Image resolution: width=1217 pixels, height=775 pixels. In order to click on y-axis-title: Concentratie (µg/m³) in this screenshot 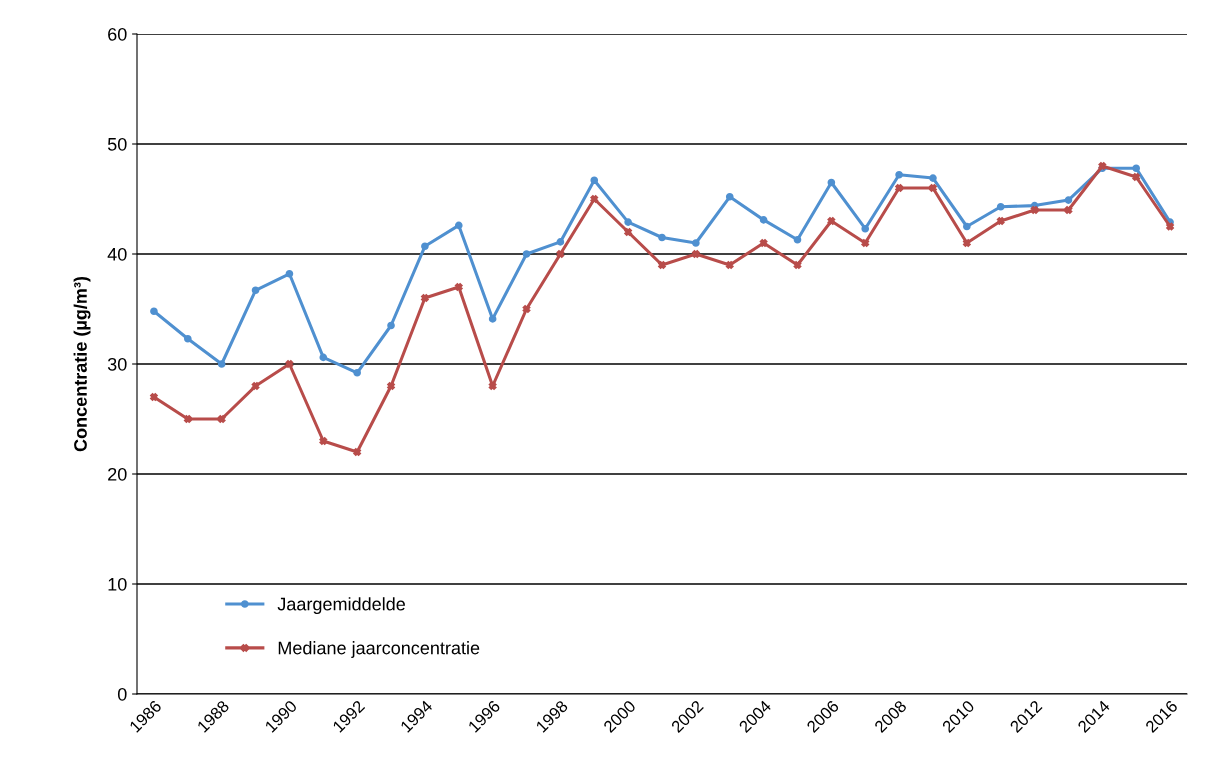, I will do `click(82, 364)`.